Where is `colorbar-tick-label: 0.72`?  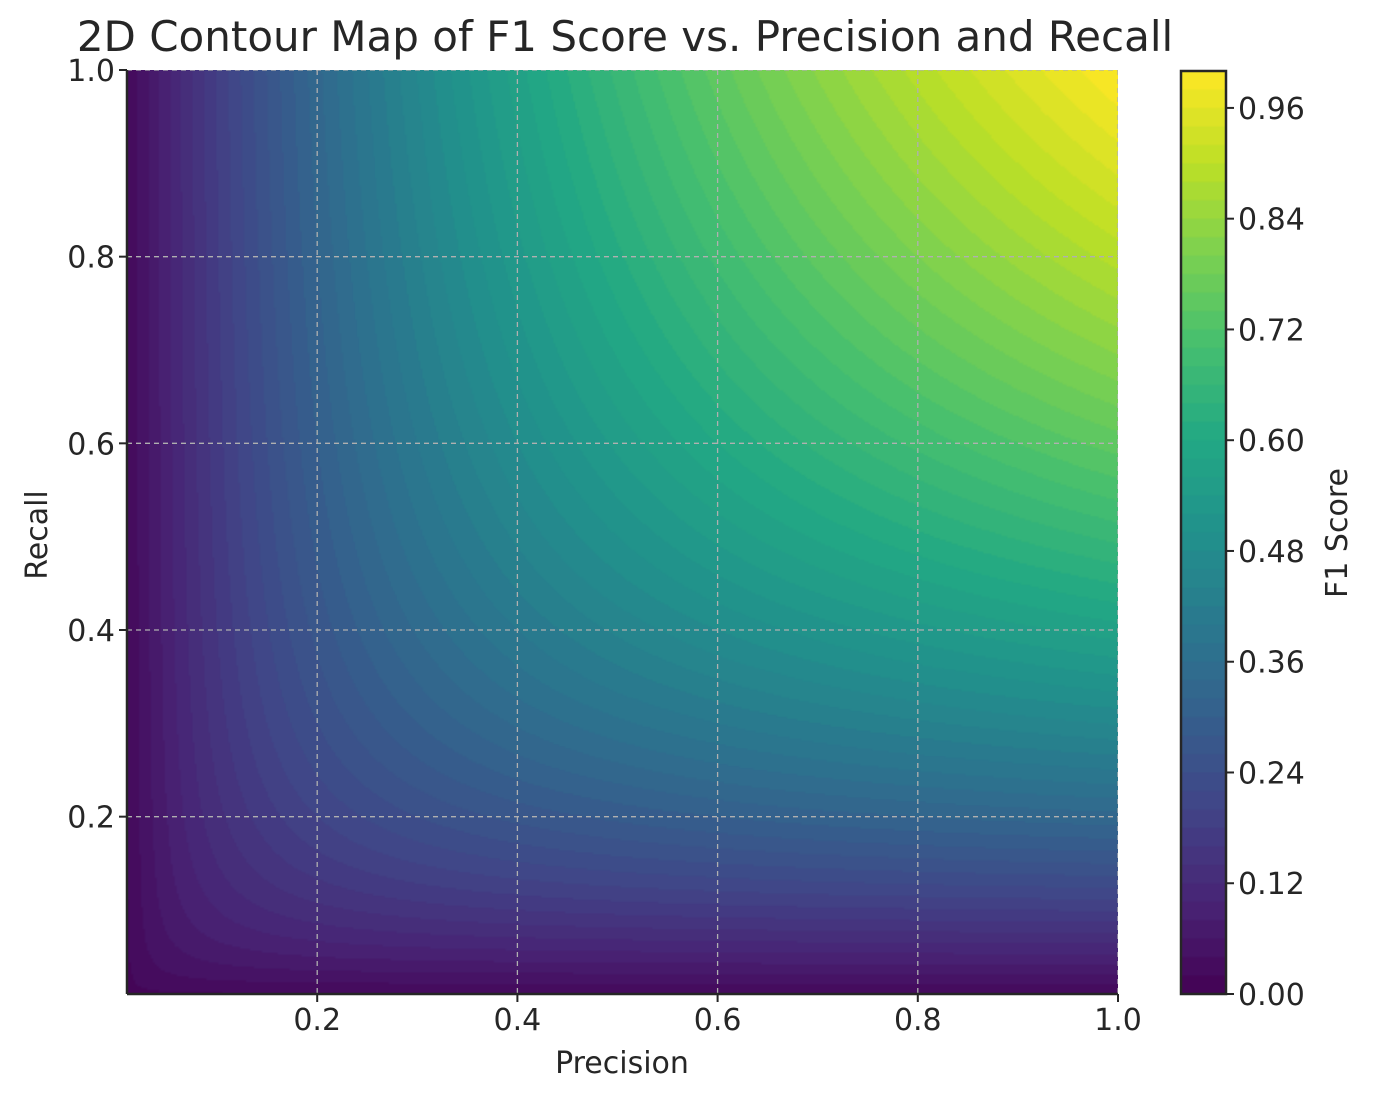 colorbar-tick-label: 0.72 is located at coordinates (1271, 330).